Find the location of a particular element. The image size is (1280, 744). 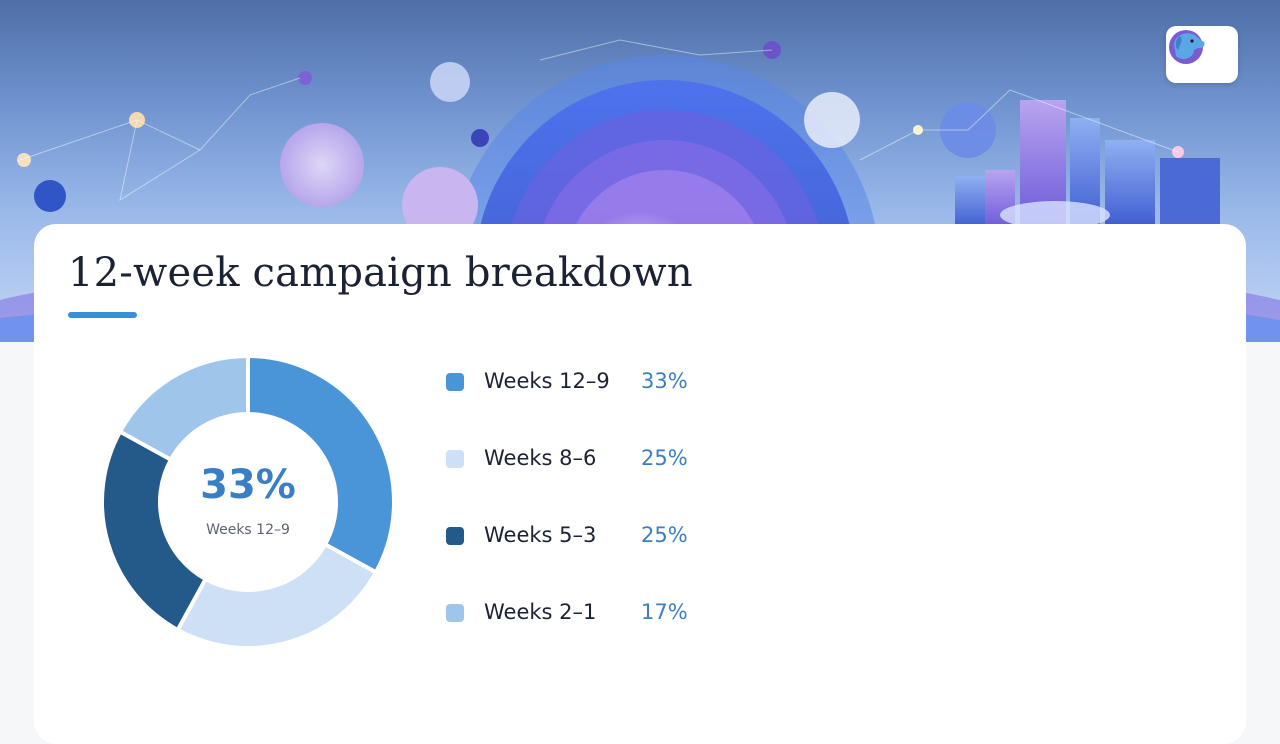

legend-item: Weeks 8–6 25% is located at coordinates (596, 459).